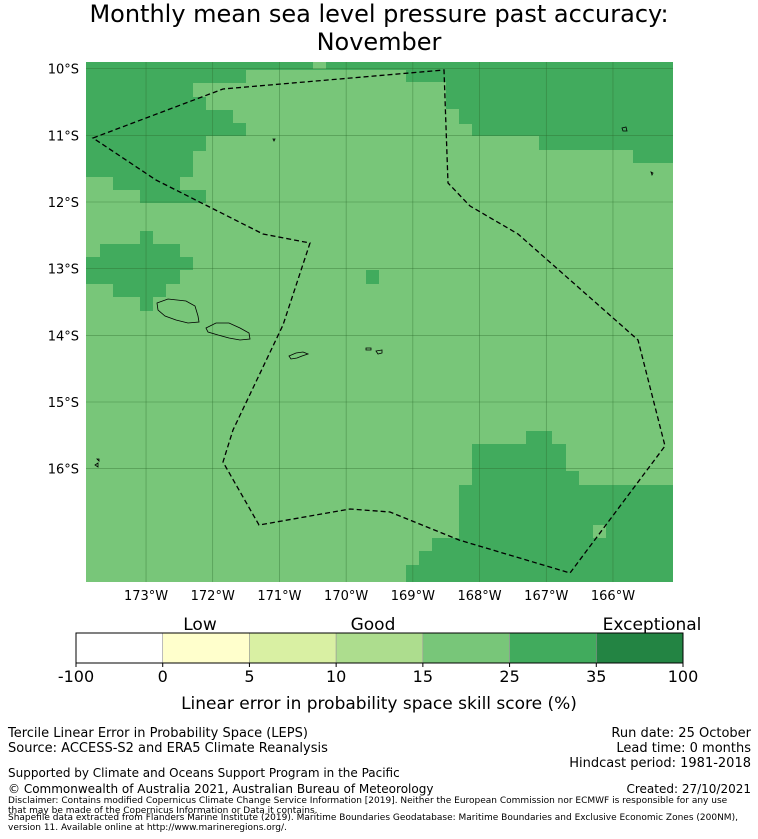  What do you see at coordinates (372, 277) in the screenshot?
I see `raster-region-better-small` at bounding box center [372, 277].